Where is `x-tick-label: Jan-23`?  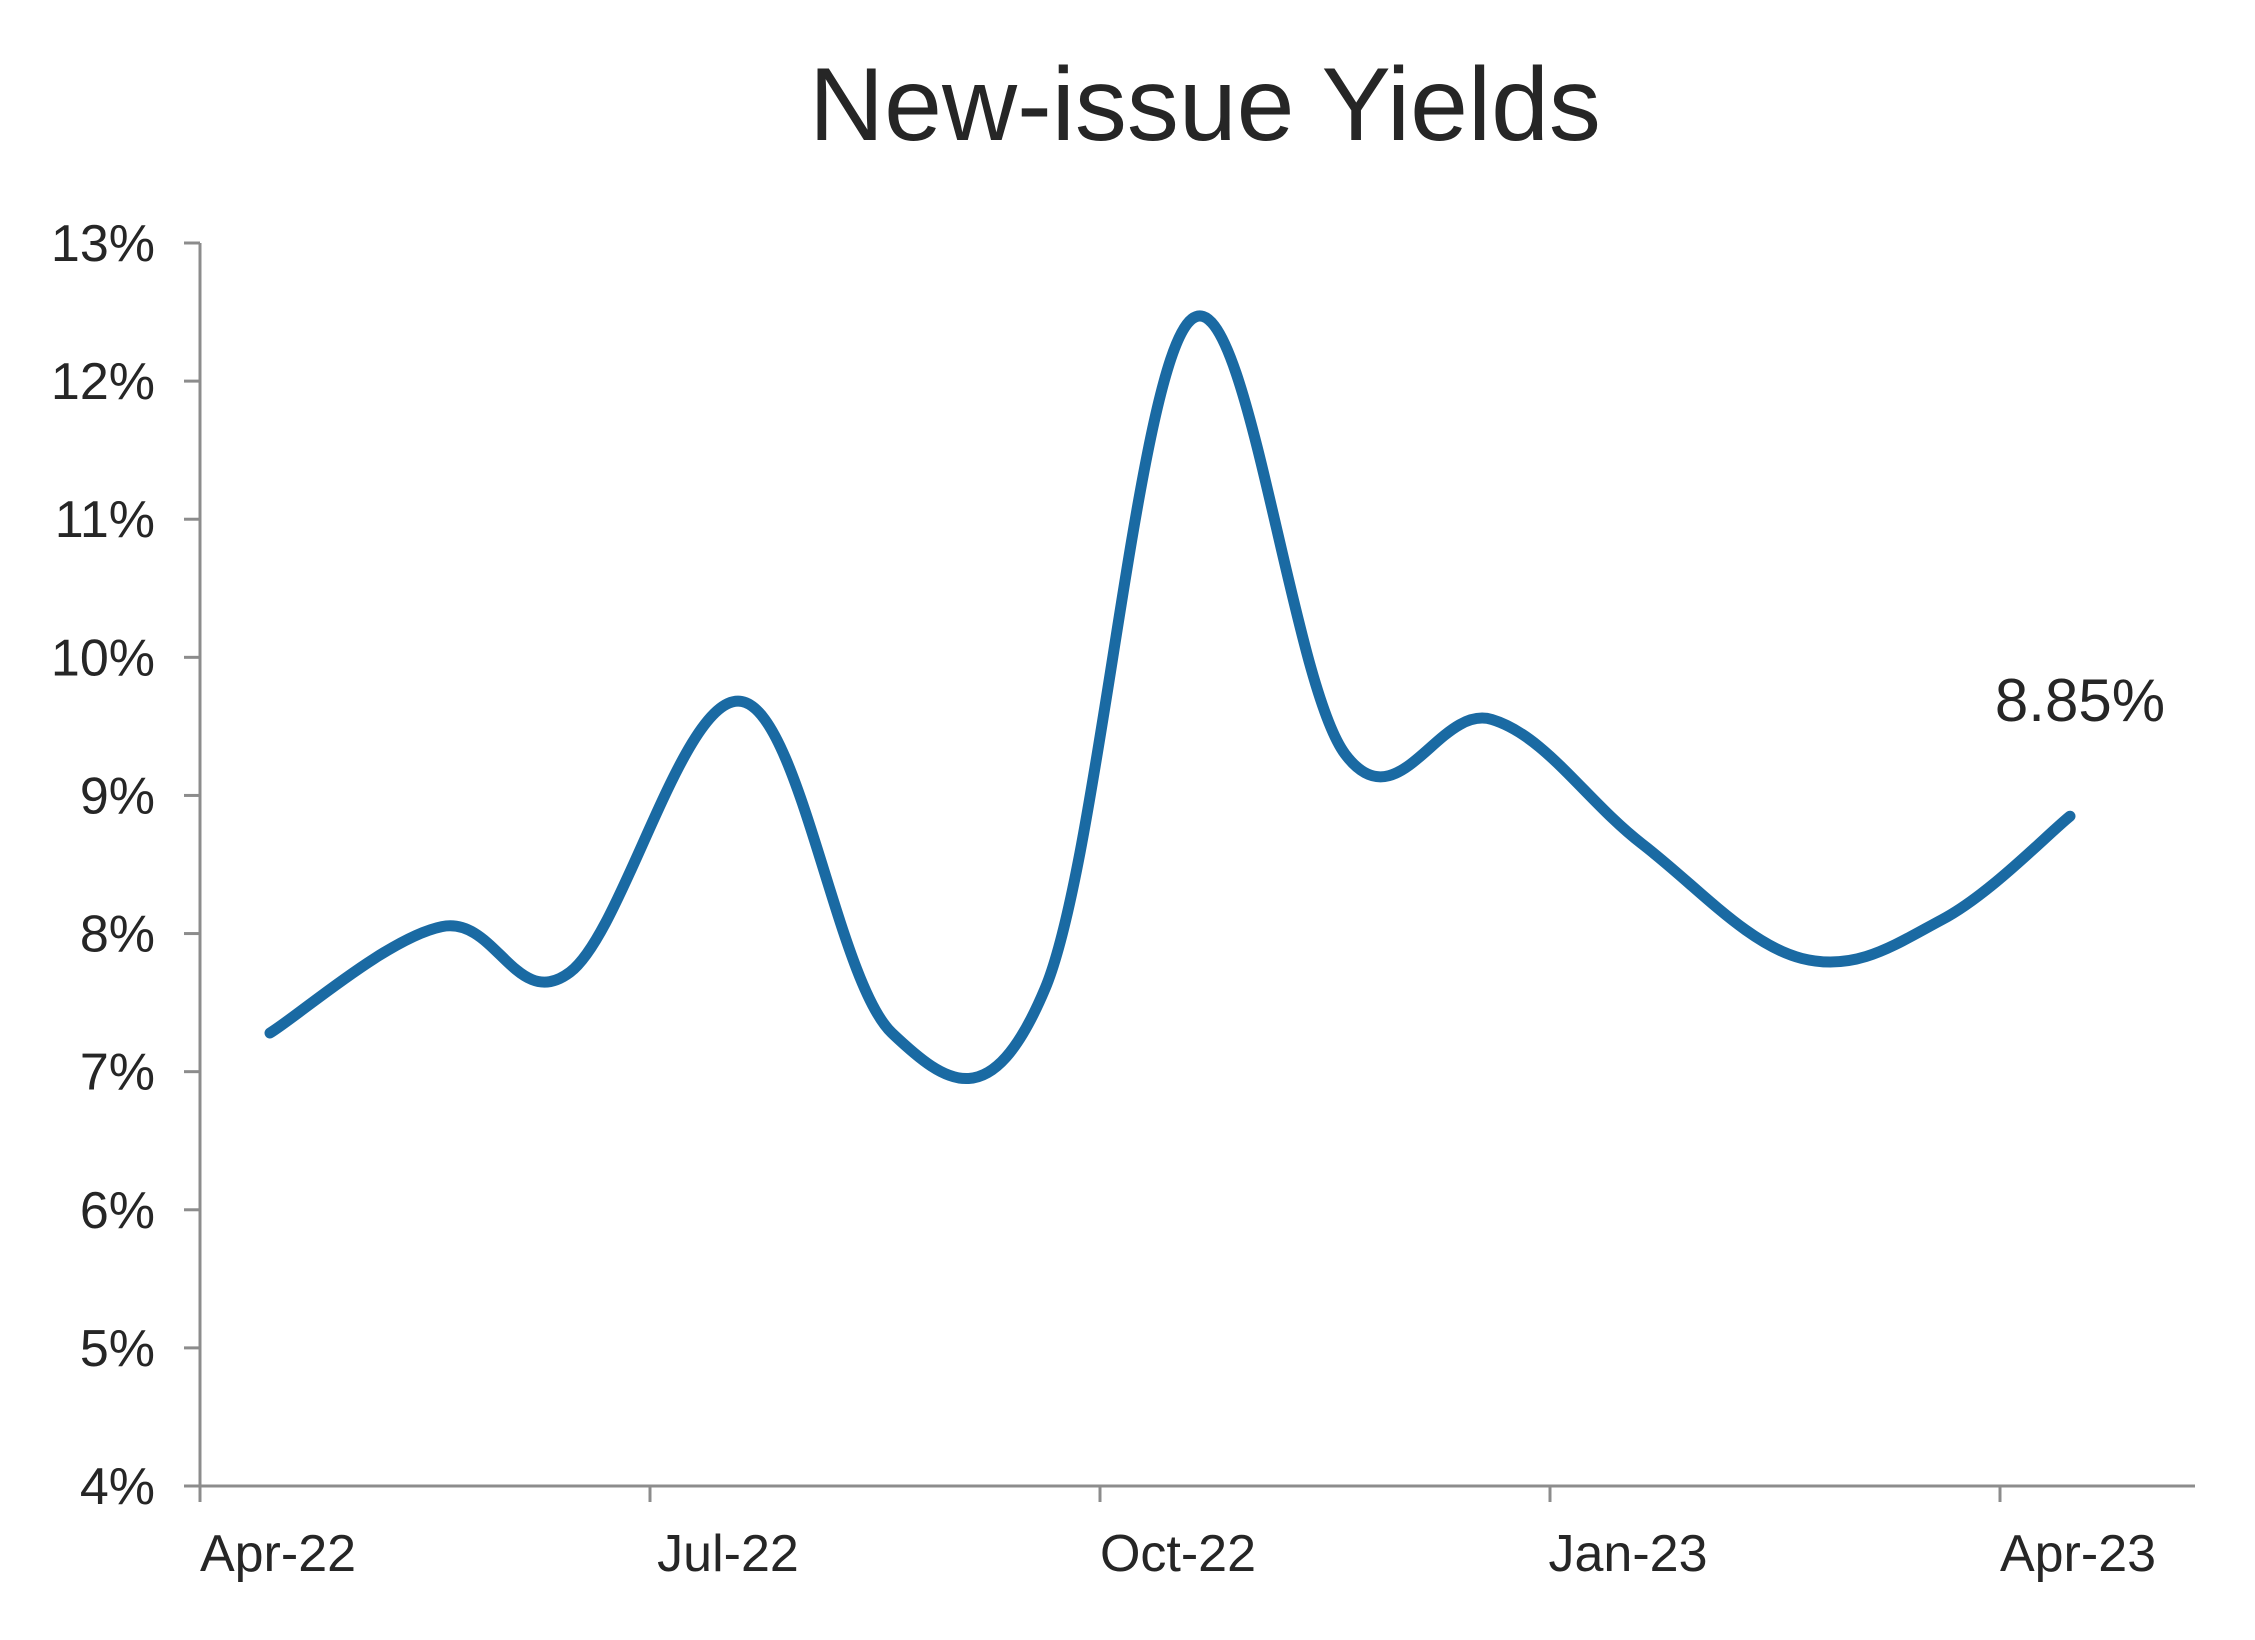
x-tick-label: Jan-23 is located at coordinates (1628, 1554).